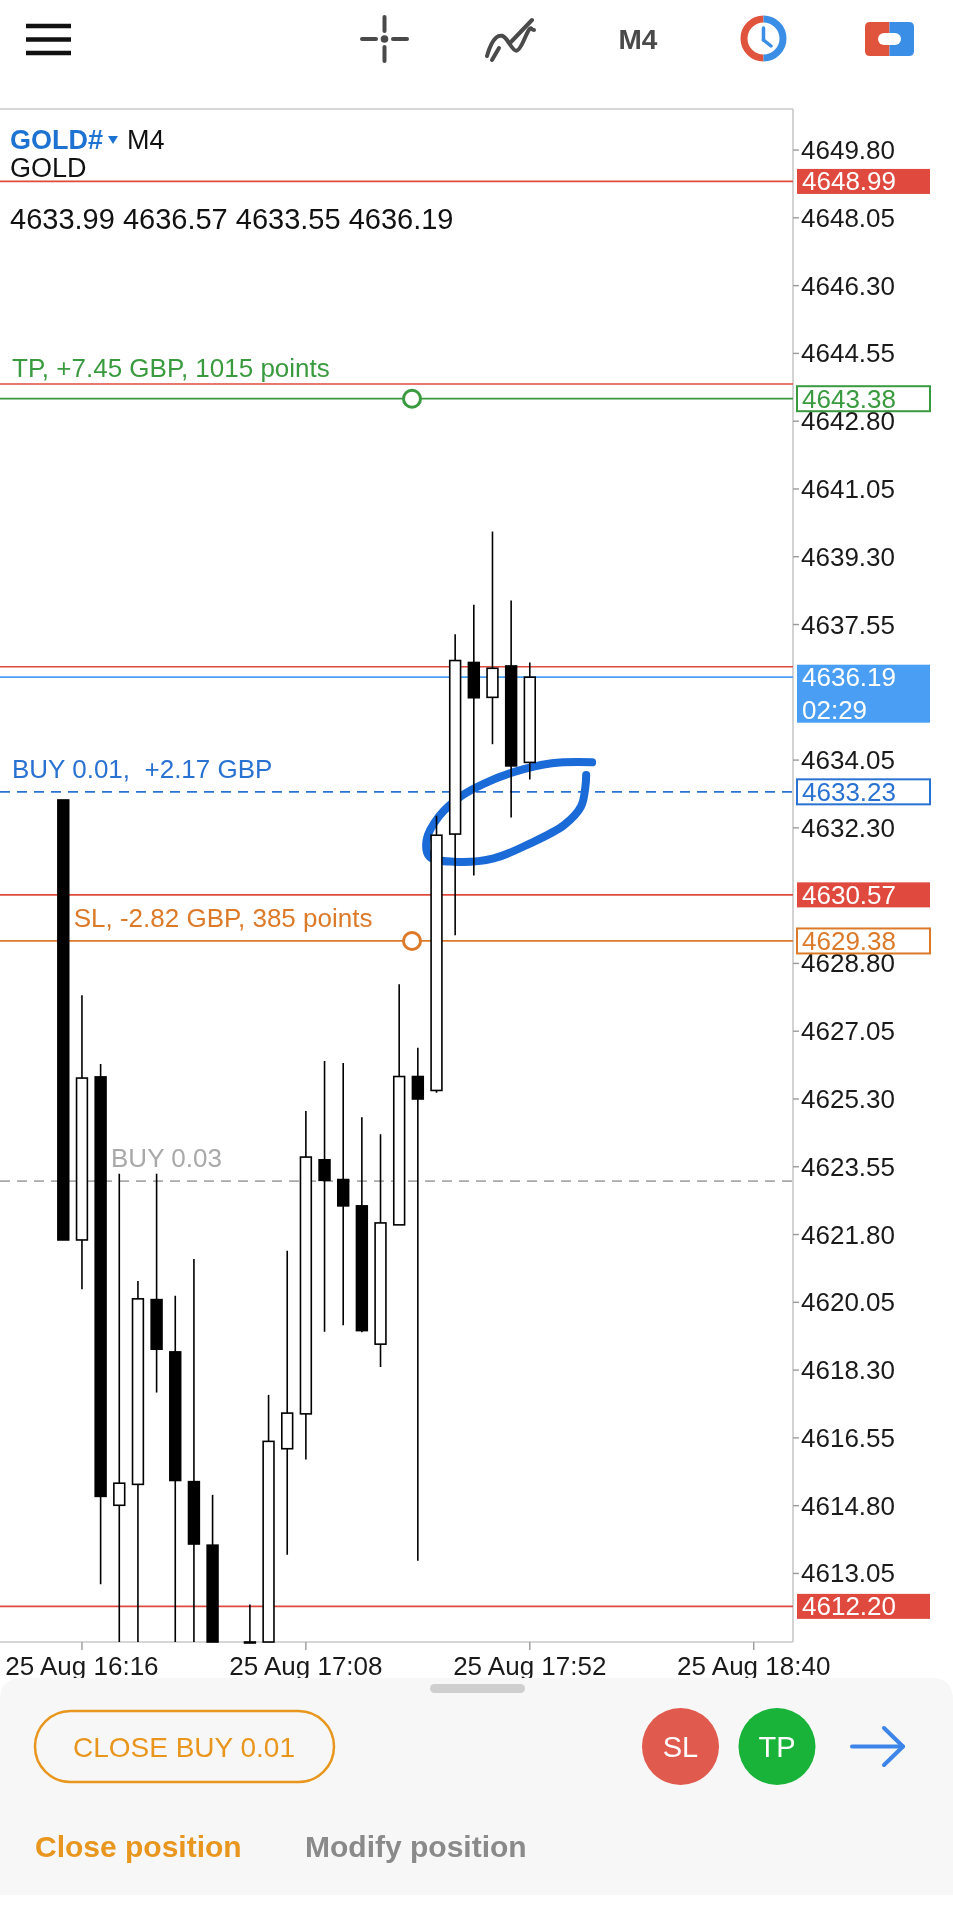 The height and width of the screenshot is (1920, 953). I want to click on text: TP, so click(777, 1747).